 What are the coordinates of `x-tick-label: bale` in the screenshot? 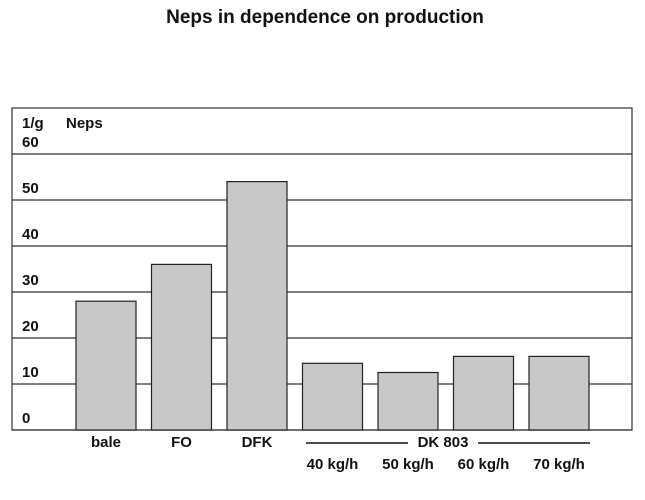 It's located at (106, 442).